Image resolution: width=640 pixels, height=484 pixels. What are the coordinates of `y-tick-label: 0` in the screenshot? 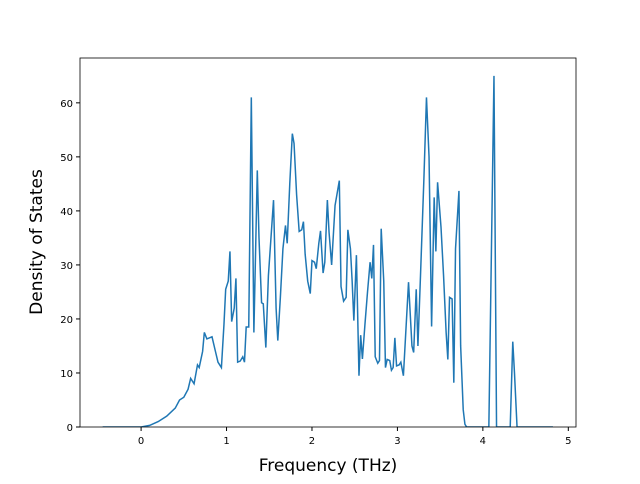 It's located at (70, 428).